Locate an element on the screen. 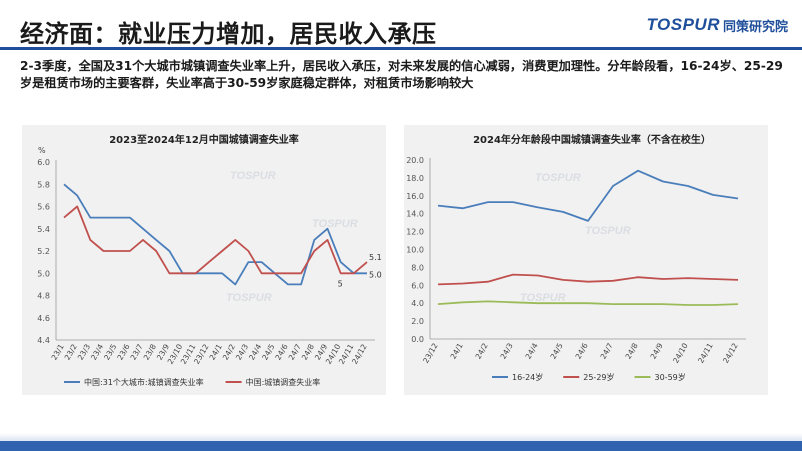 This screenshot has height=451, width=802. y-tick-label: 20.0 is located at coordinates (415, 160).